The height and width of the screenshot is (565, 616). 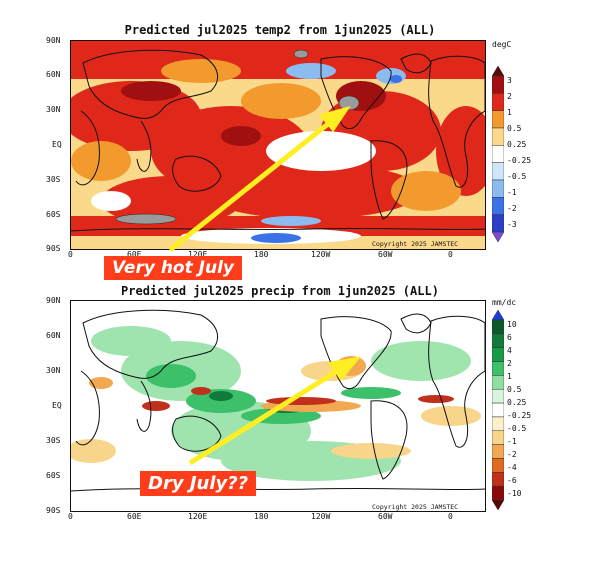 What do you see at coordinates (517, 428) in the screenshot?
I see `precip-colorbar-label: -0.5` at bounding box center [517, 428].